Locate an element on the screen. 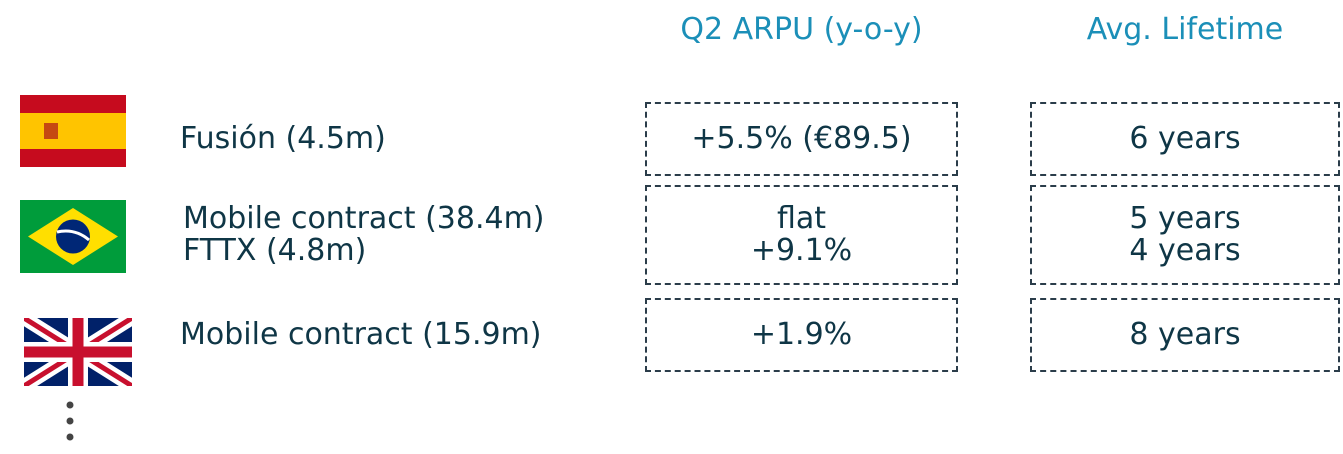  text-line: flat is located at coordinates (801, 218).